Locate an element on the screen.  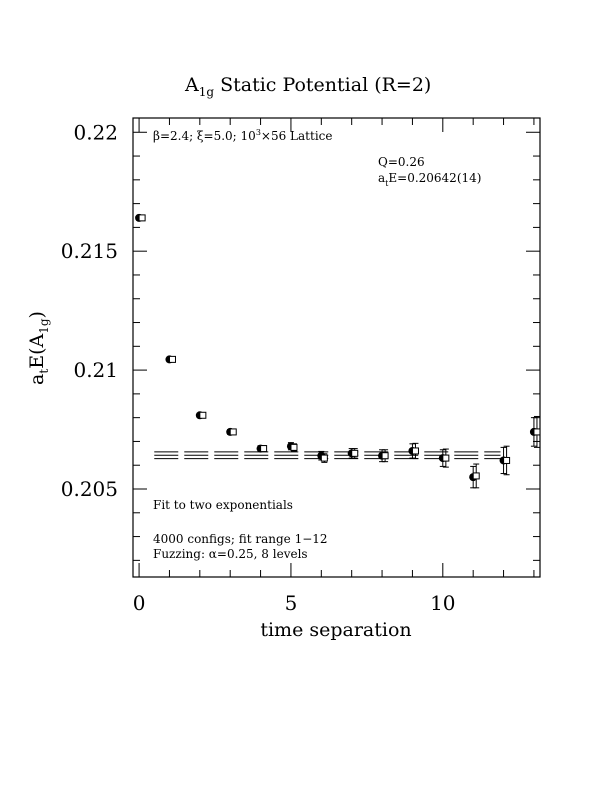
x-tick-label: 5 is located at coordinates (291, 603).